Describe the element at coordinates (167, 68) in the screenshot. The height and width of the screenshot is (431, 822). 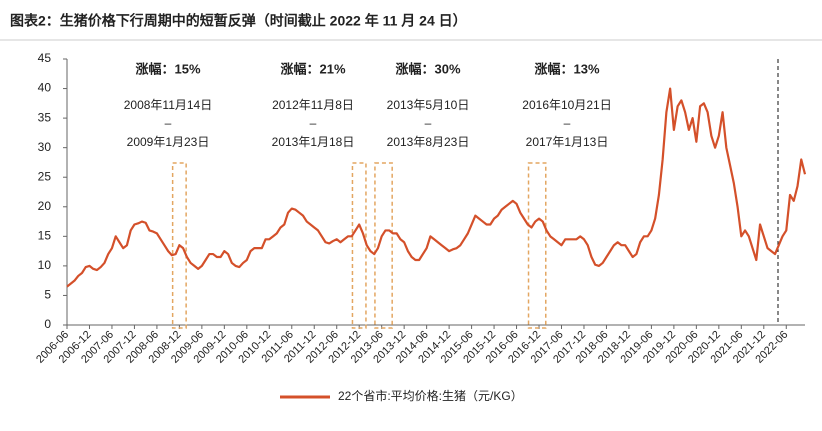
I see `annotation-gain: 涨幅：15%` at that location.